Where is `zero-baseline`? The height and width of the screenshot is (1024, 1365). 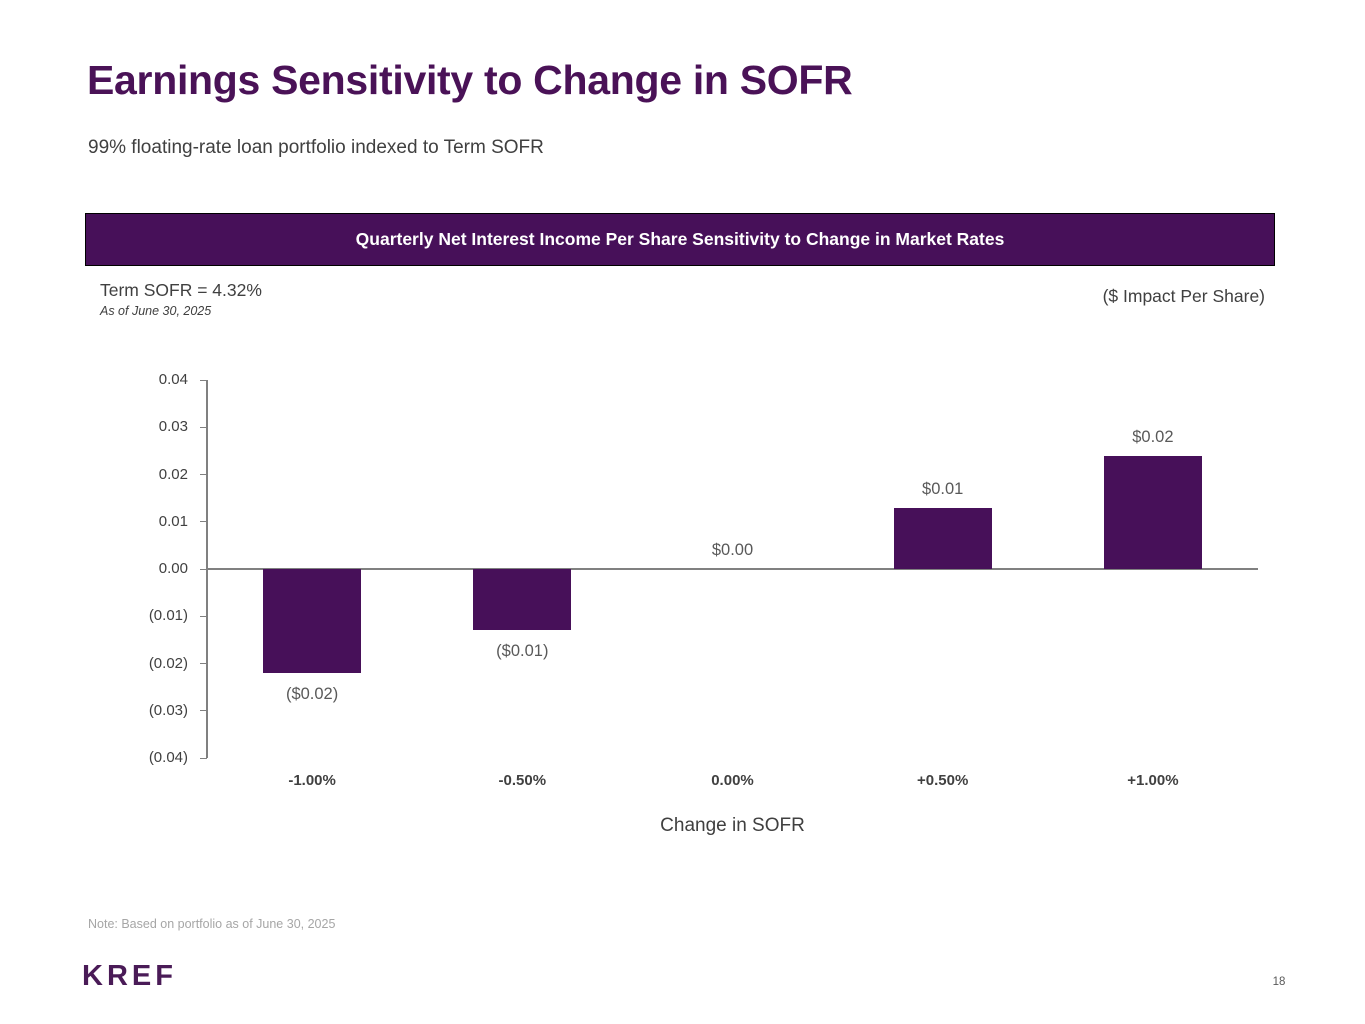
zero-baseline is located at coordinates (732, 569).